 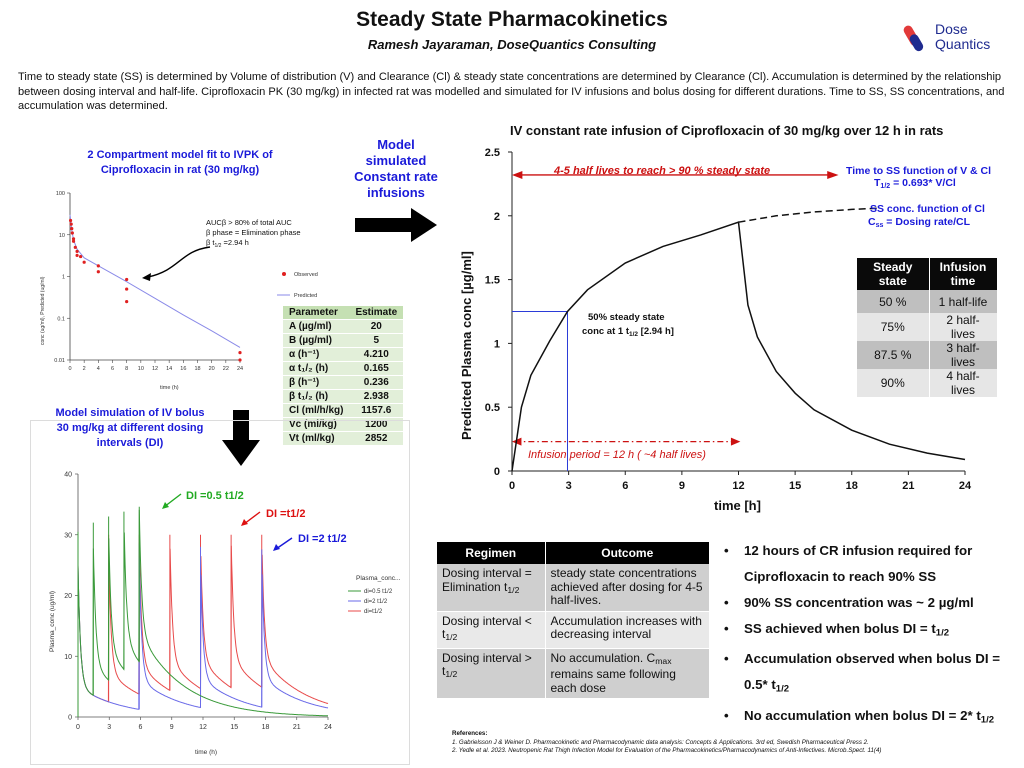 I want to click on bolus-annotation-blue: DI =2 t1/2, so click(x=322, y=539).